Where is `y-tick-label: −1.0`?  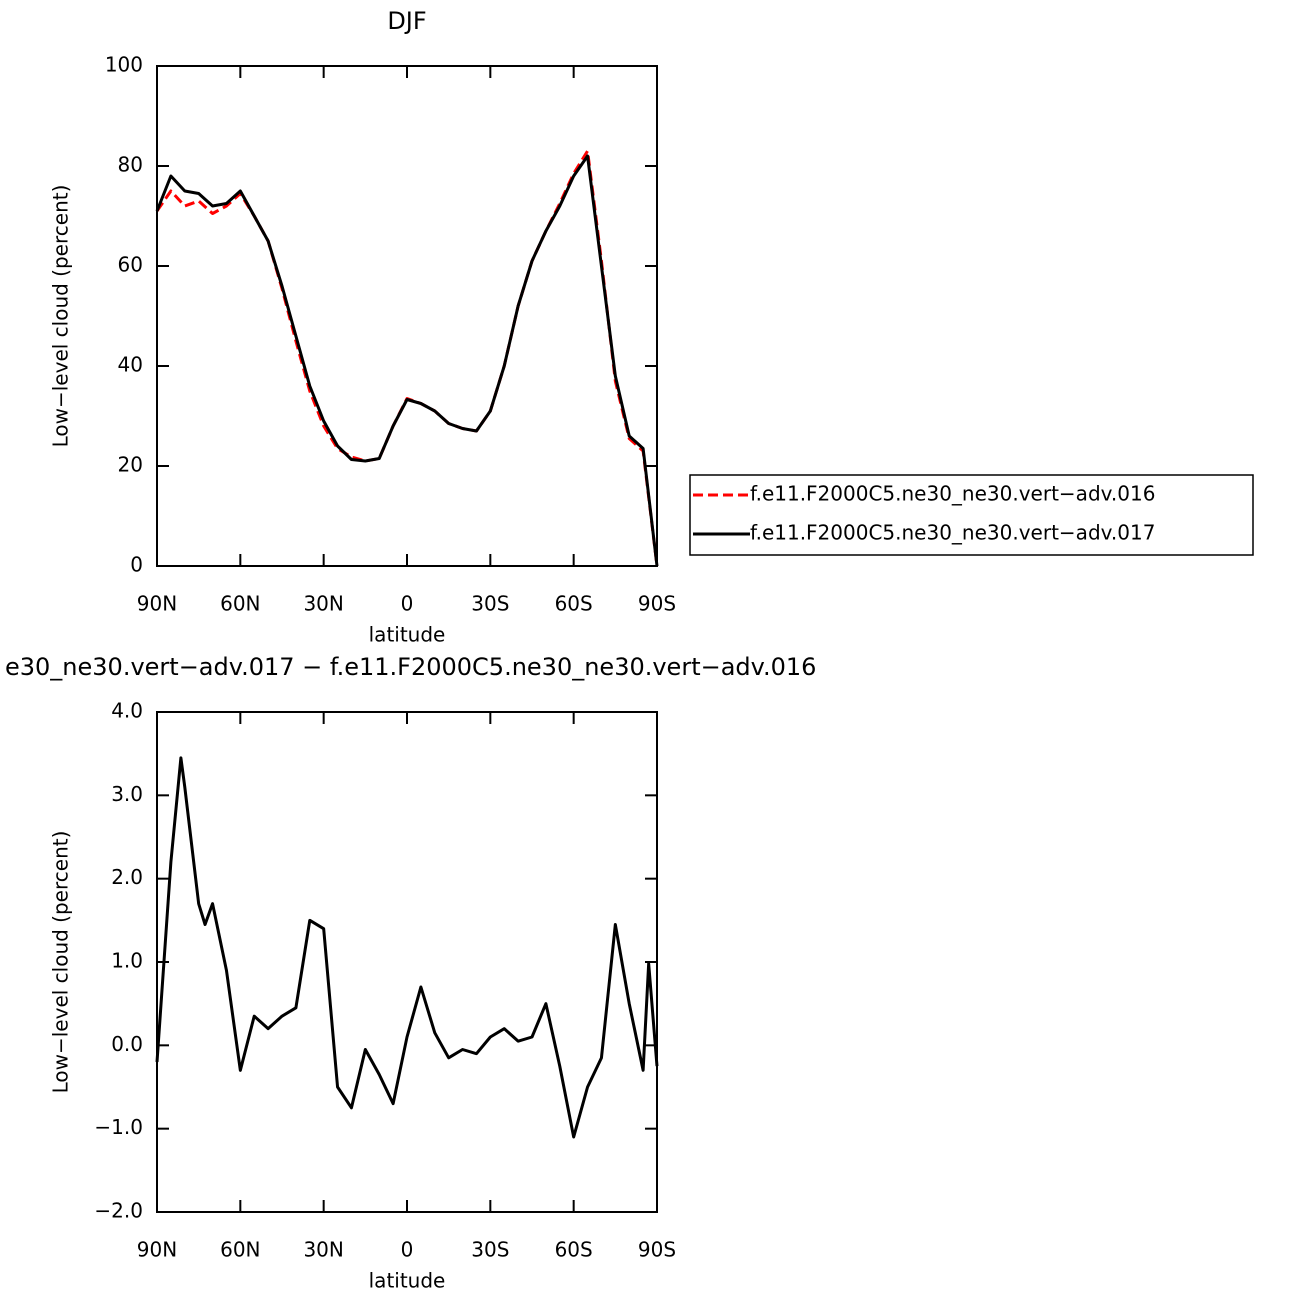
y-tick-label: −1.0 is located at coordinates (118, 1127).